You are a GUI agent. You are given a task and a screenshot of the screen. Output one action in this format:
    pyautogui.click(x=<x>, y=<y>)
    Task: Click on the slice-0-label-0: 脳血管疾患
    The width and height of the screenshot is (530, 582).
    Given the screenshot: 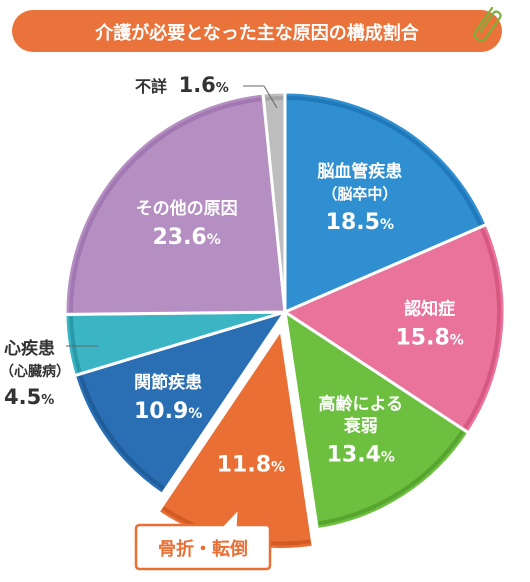 What is the action you would take?
    pyautogui.click(x=359, y=171)
    